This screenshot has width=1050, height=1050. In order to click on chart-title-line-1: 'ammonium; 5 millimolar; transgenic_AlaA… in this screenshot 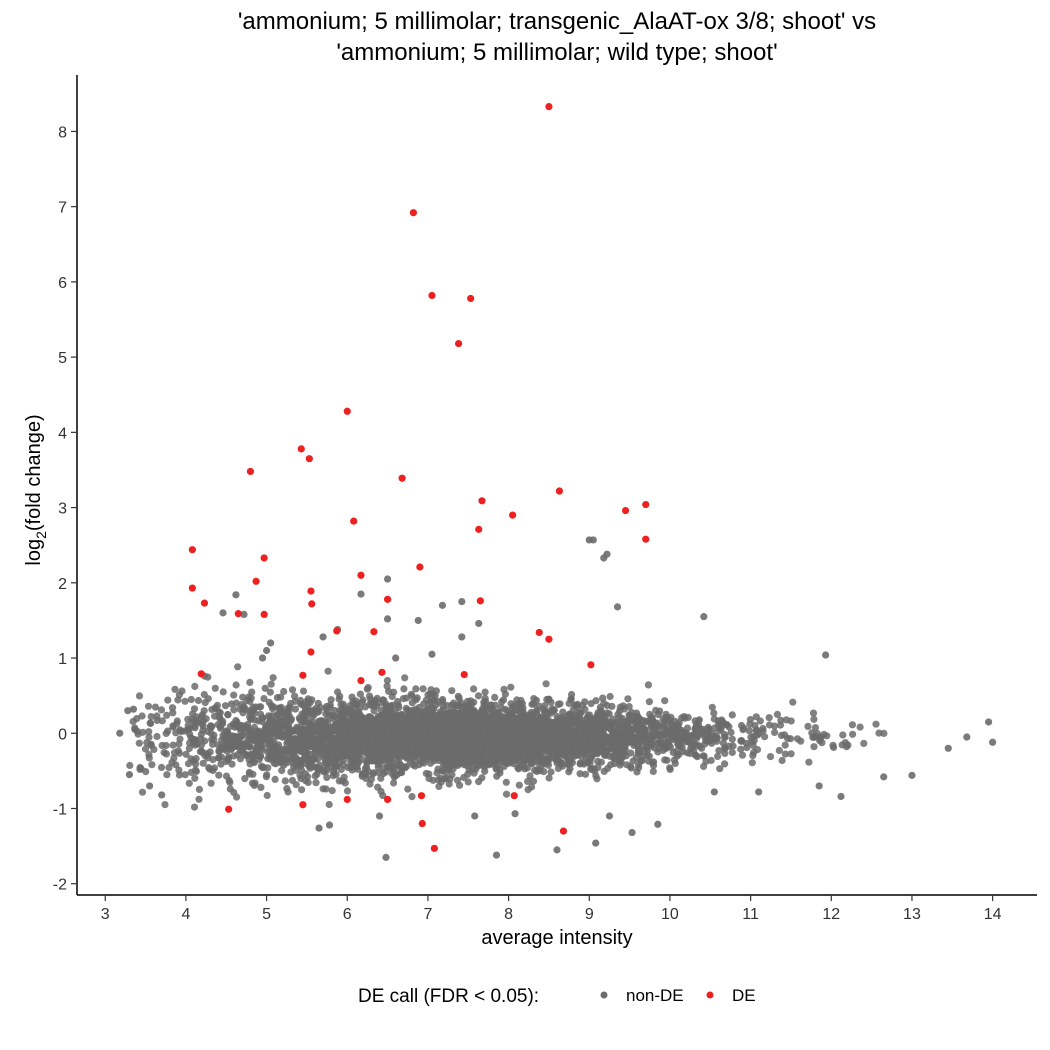, I will do `click(557, 21)`.